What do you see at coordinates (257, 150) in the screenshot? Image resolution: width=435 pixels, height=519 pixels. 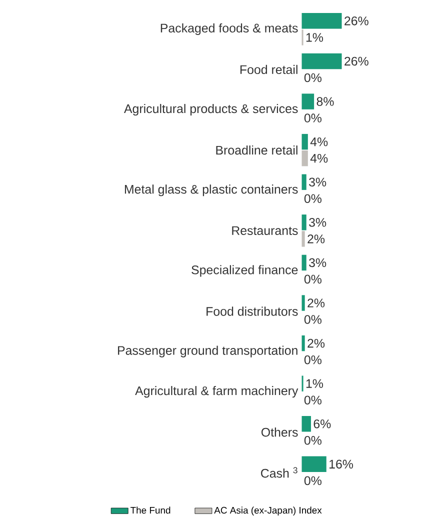 I see `y-tick-label: Broadline retail` at bounding box center [257, 150].